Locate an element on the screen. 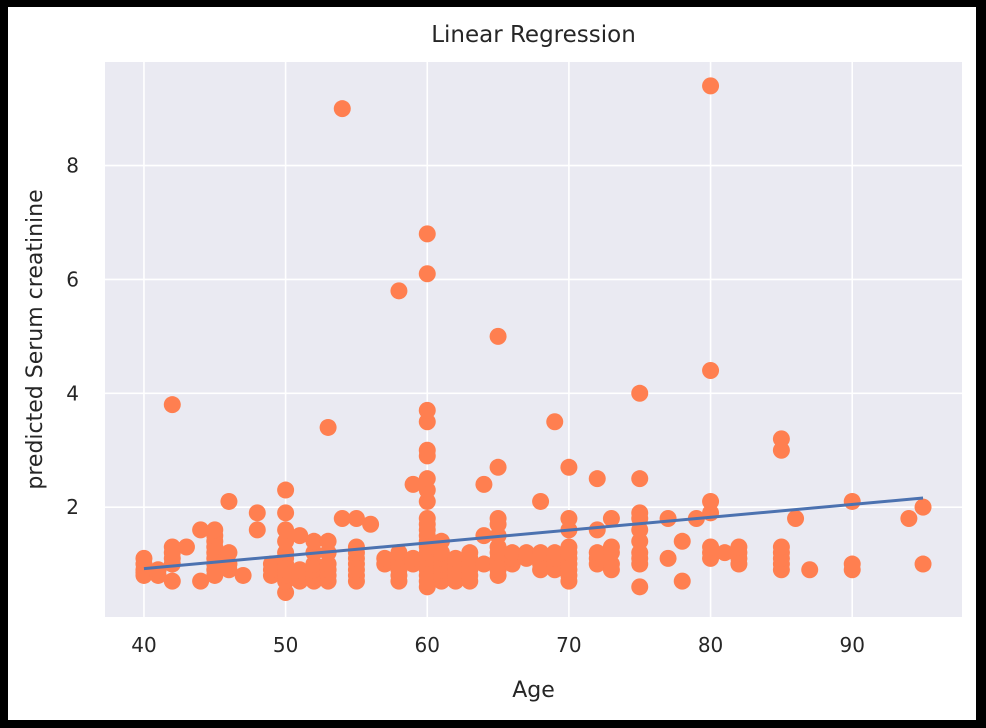 Image resolution: width=986 pixels, height=728 pixels. y-tick-labels: 2 4 6 8 is located at coordinates (72, 337).